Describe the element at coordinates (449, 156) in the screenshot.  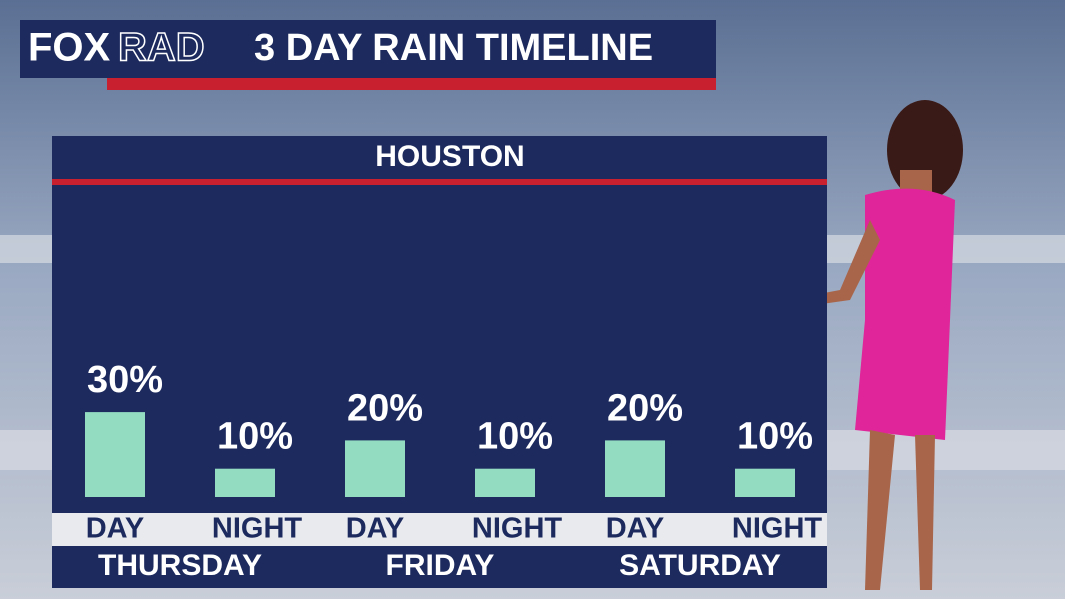
I see `chart-subtitle: HOUSTON` at that location.